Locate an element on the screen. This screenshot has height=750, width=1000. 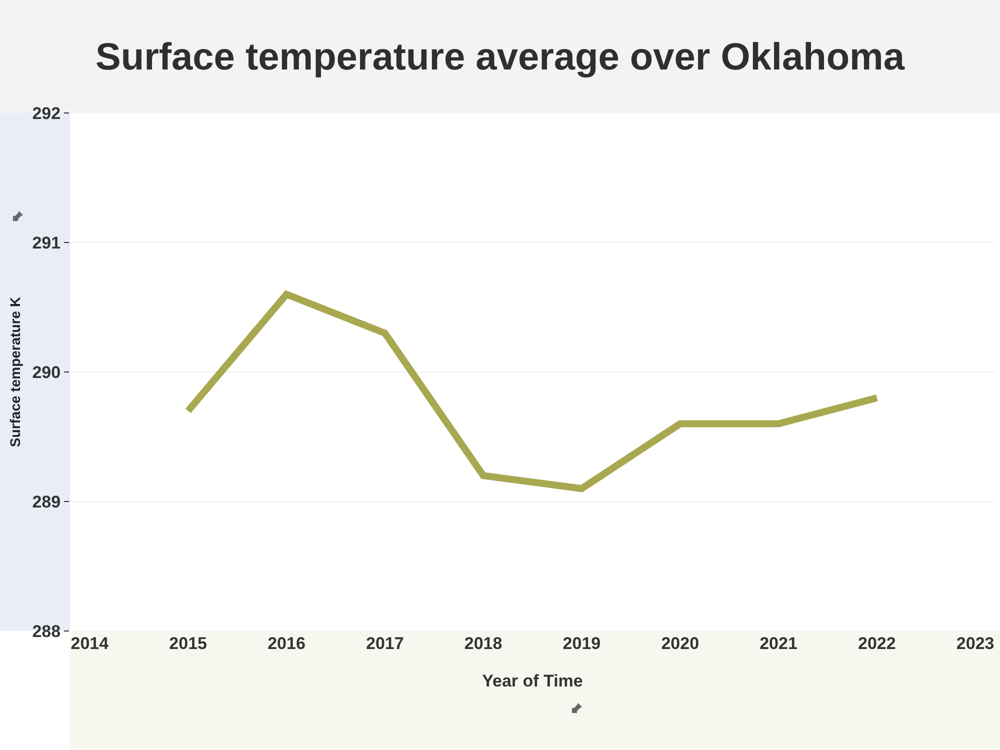
x-tick-label: 2023 is located at coordinates (975, 643).